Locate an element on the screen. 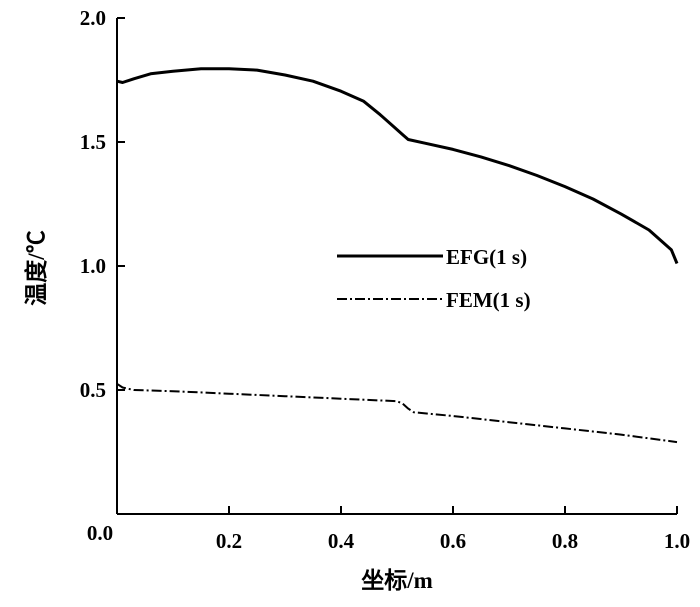 Image resolution: width=700 pixels, height=607 pixels. legend: EFG(1 s) FEM(1 s) is located at coordinates (434, 278).